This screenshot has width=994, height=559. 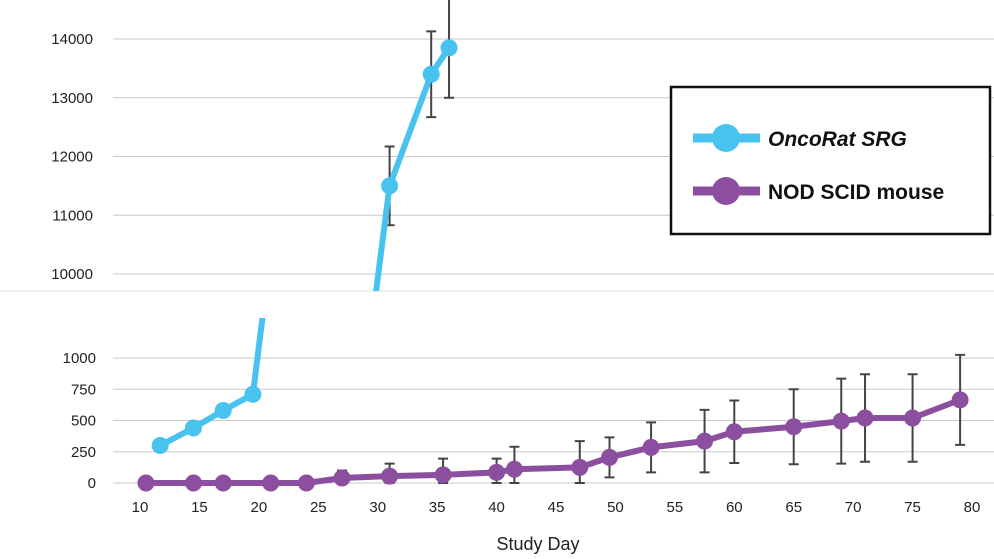 I want to click on y-tick-label-upper: 12000, so click(x=72, y=157).